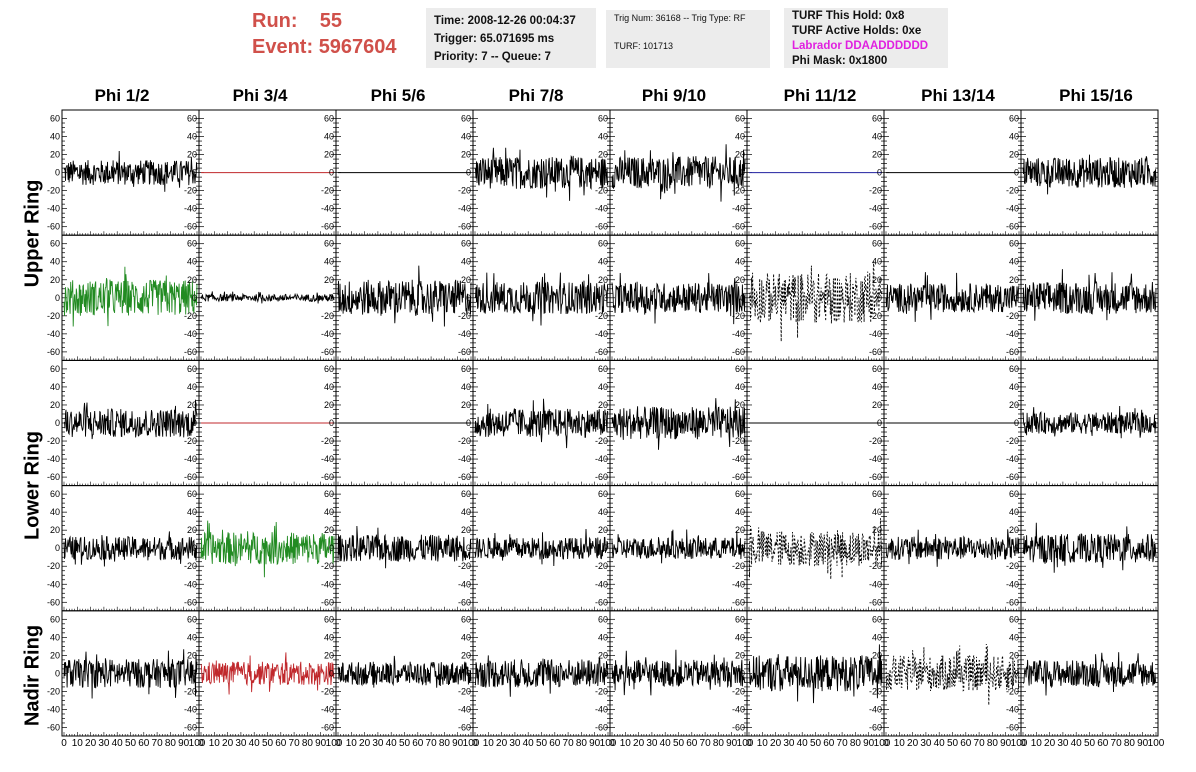 The image size is (1196, 772). Describe the element at coordinates (857, 31) in the screenshot. I see `turf-active-holds: TURF Active Holds: 0xe` at that location.